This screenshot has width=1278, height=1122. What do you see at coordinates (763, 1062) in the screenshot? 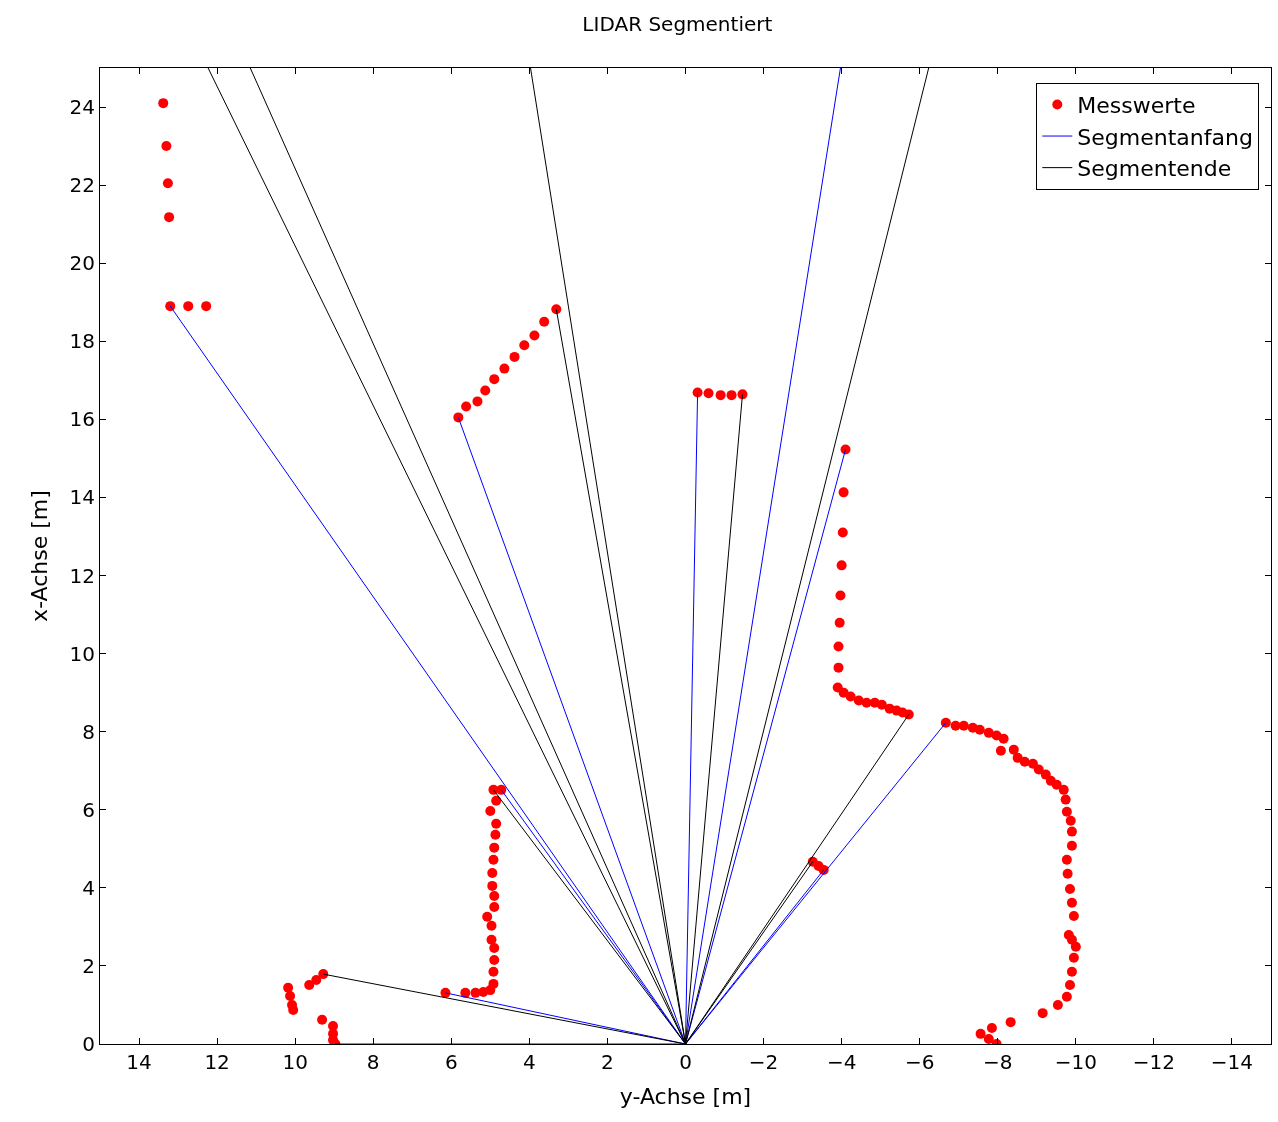
I see `x-tick-label: −2` at bounding box center [763, 1062].